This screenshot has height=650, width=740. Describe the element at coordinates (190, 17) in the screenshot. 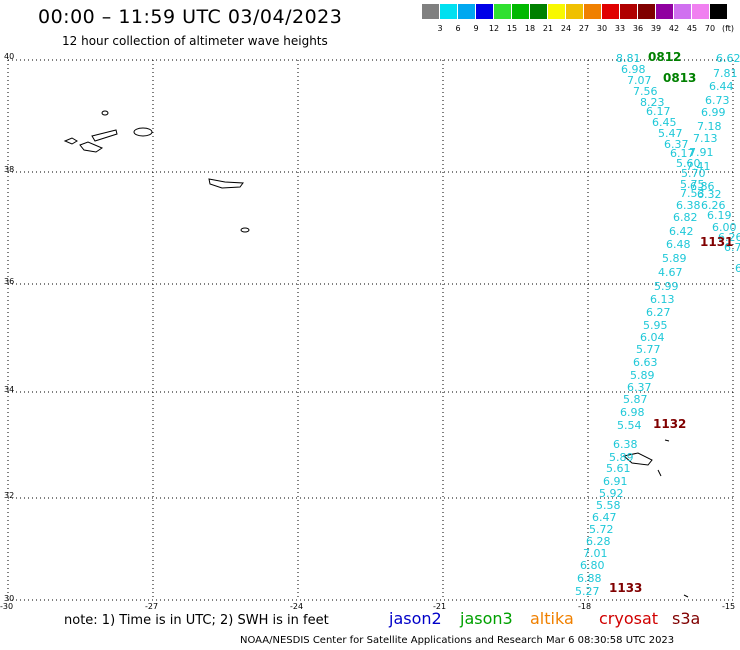

I see `page-title: 00:00 – 11:59 UTC 03/04/2023` at that location.